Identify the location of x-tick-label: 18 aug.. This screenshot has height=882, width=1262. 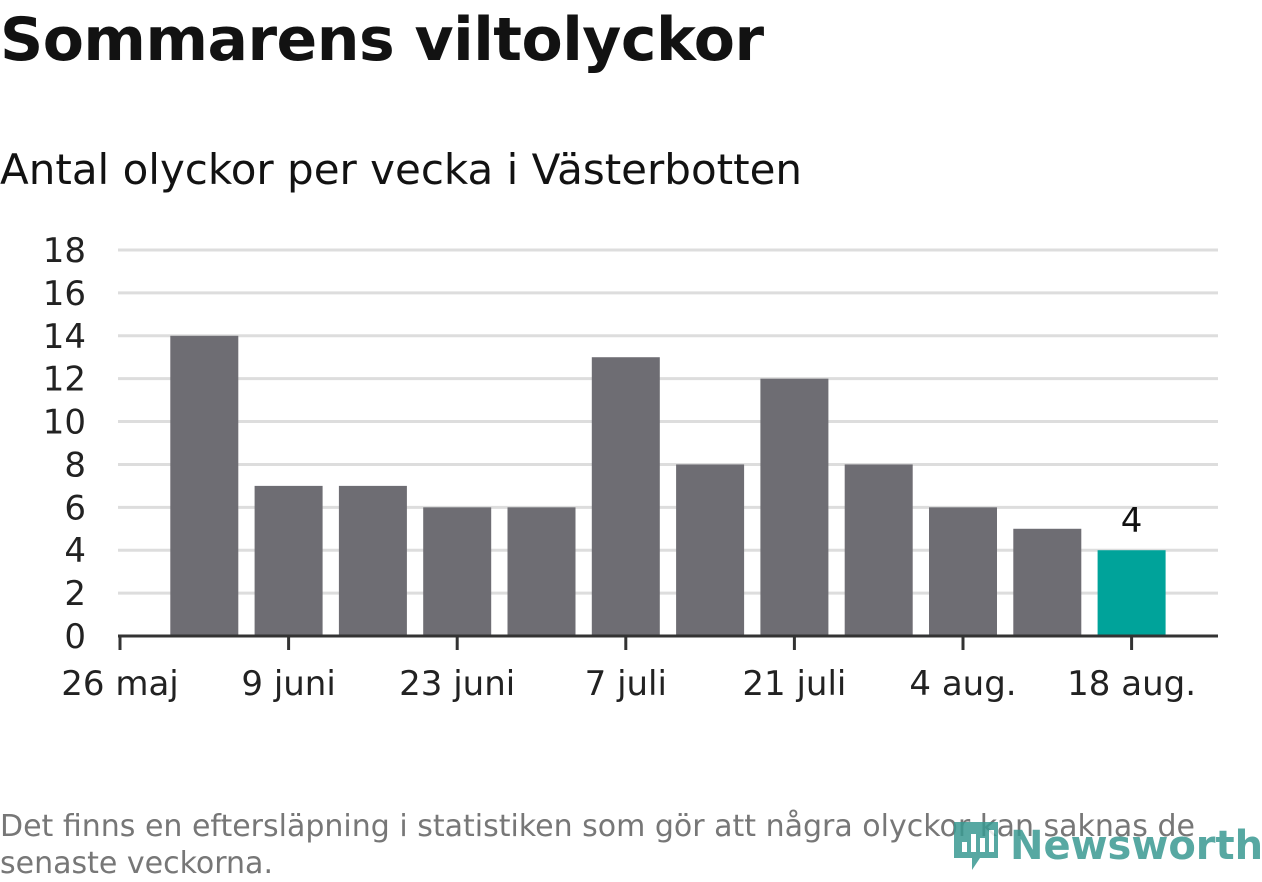
(1131, 684).